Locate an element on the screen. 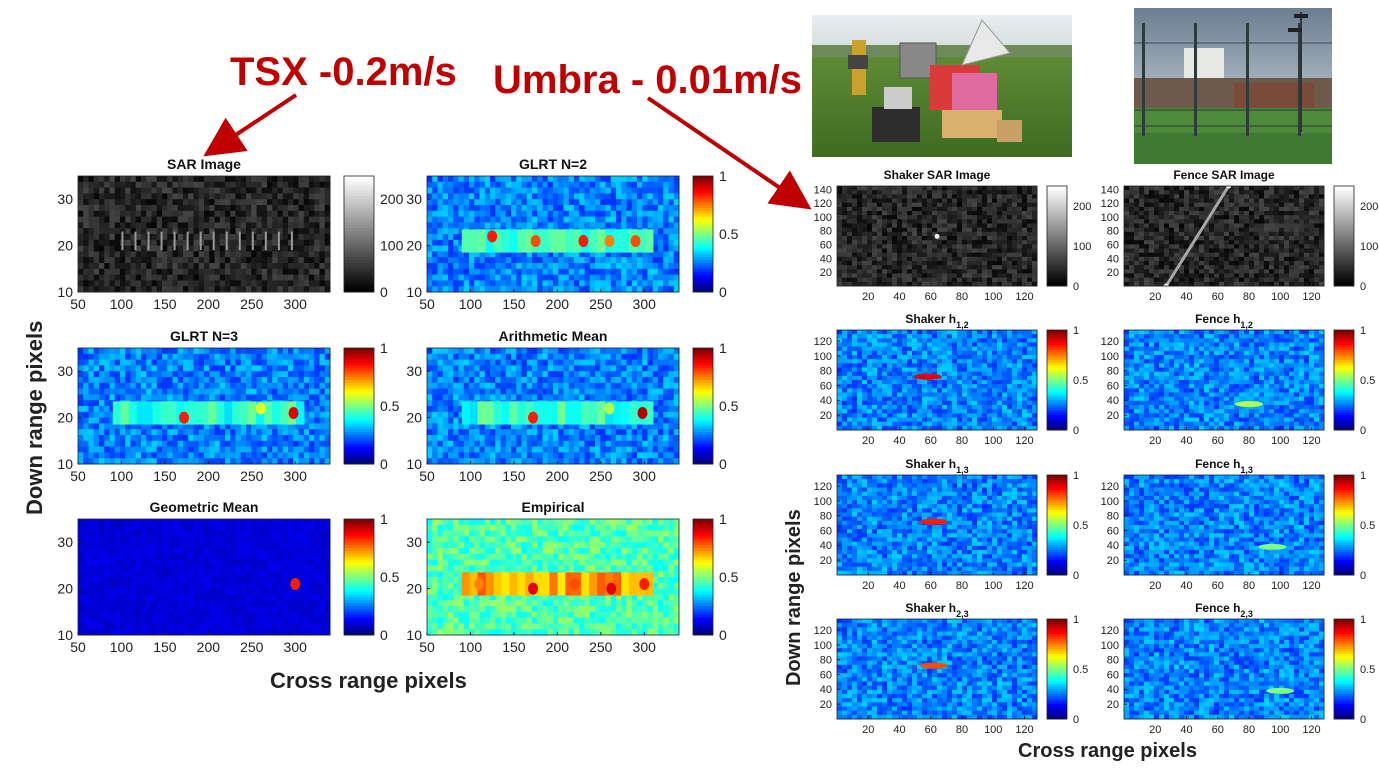  colorbar-frame is located at coordinates (703, 406).